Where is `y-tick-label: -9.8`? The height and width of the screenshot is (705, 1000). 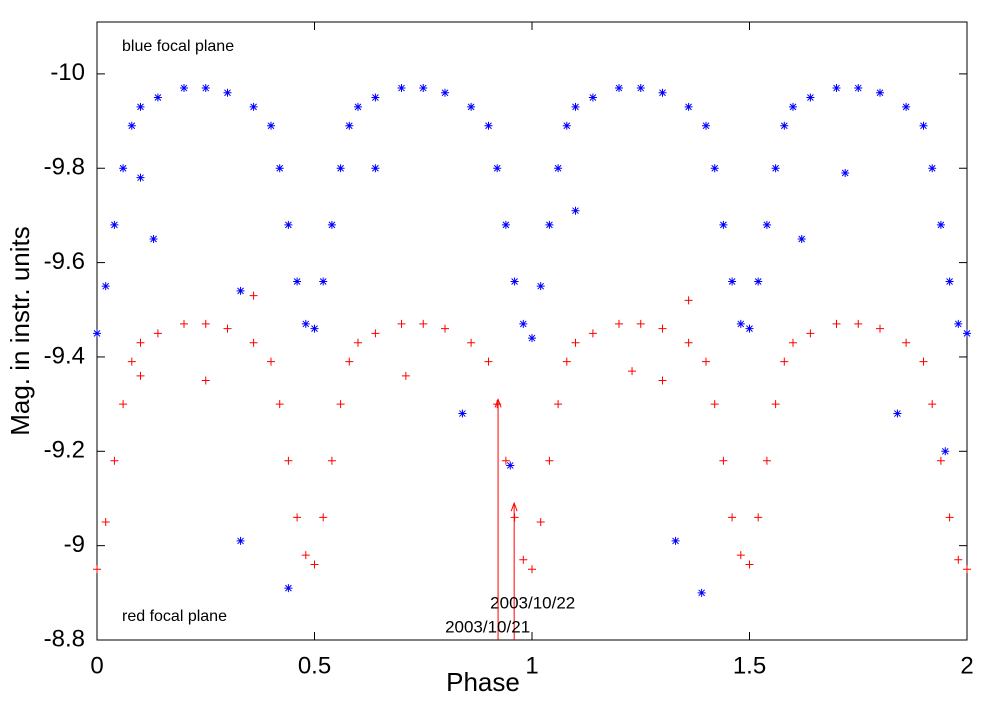
y-tick-label: -9.8 is located at coordinates (64, 167).